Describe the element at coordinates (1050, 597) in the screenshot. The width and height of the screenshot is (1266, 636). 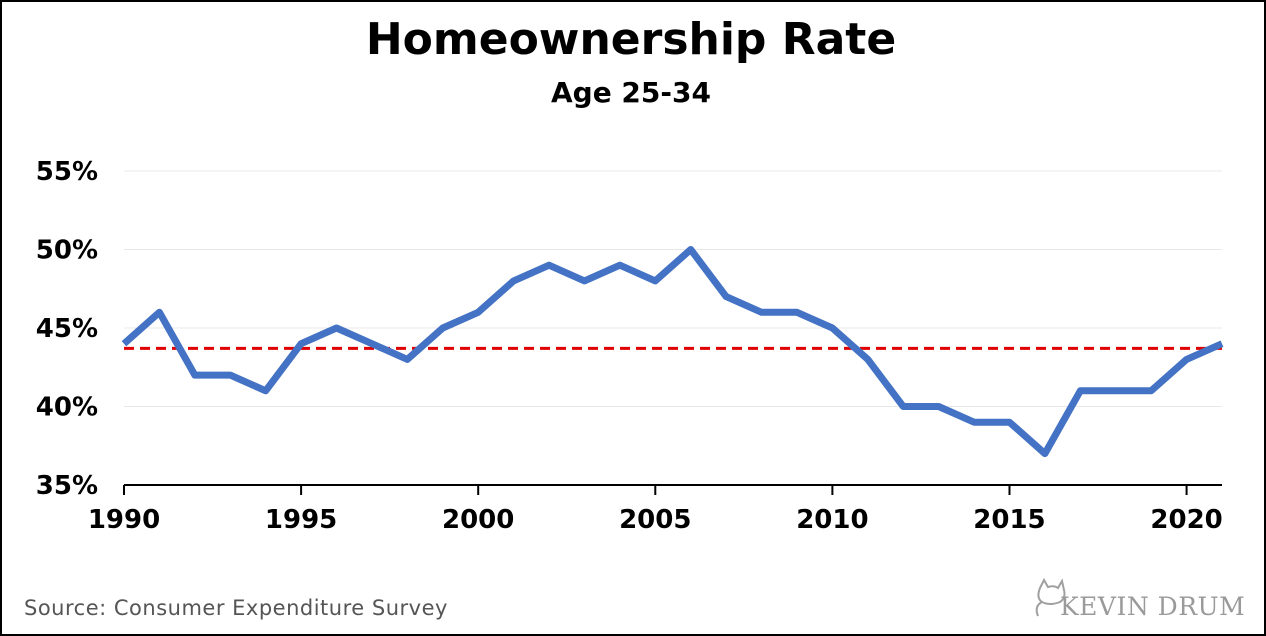
I see `cat-icon` at that location.